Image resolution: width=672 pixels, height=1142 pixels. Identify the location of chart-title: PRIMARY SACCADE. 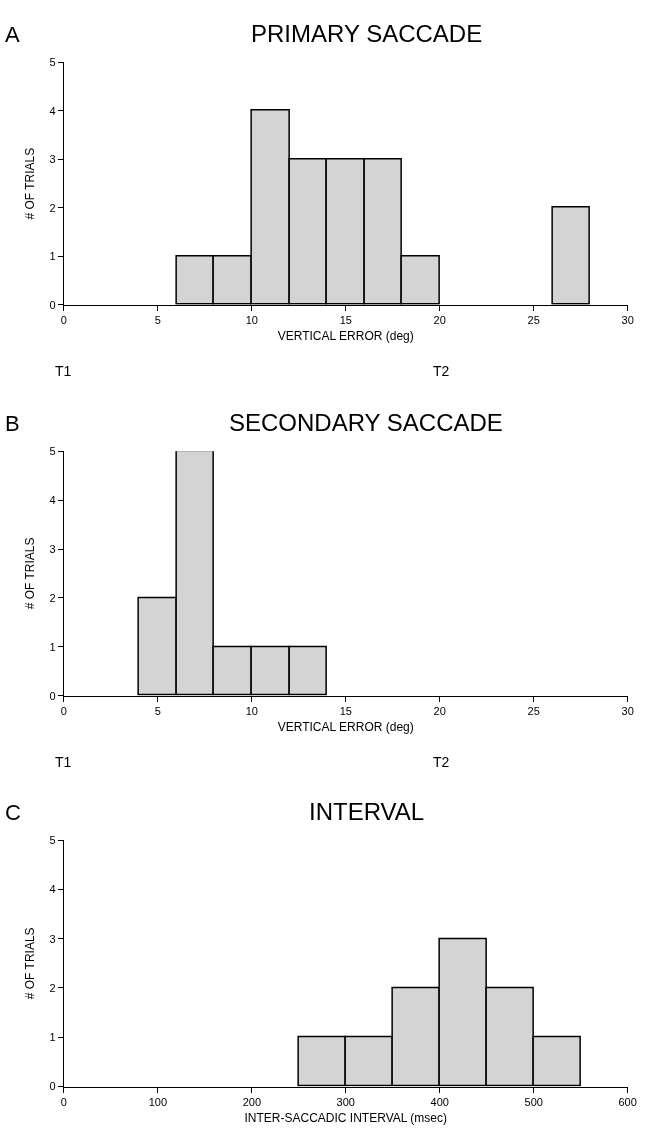
(367, 33).